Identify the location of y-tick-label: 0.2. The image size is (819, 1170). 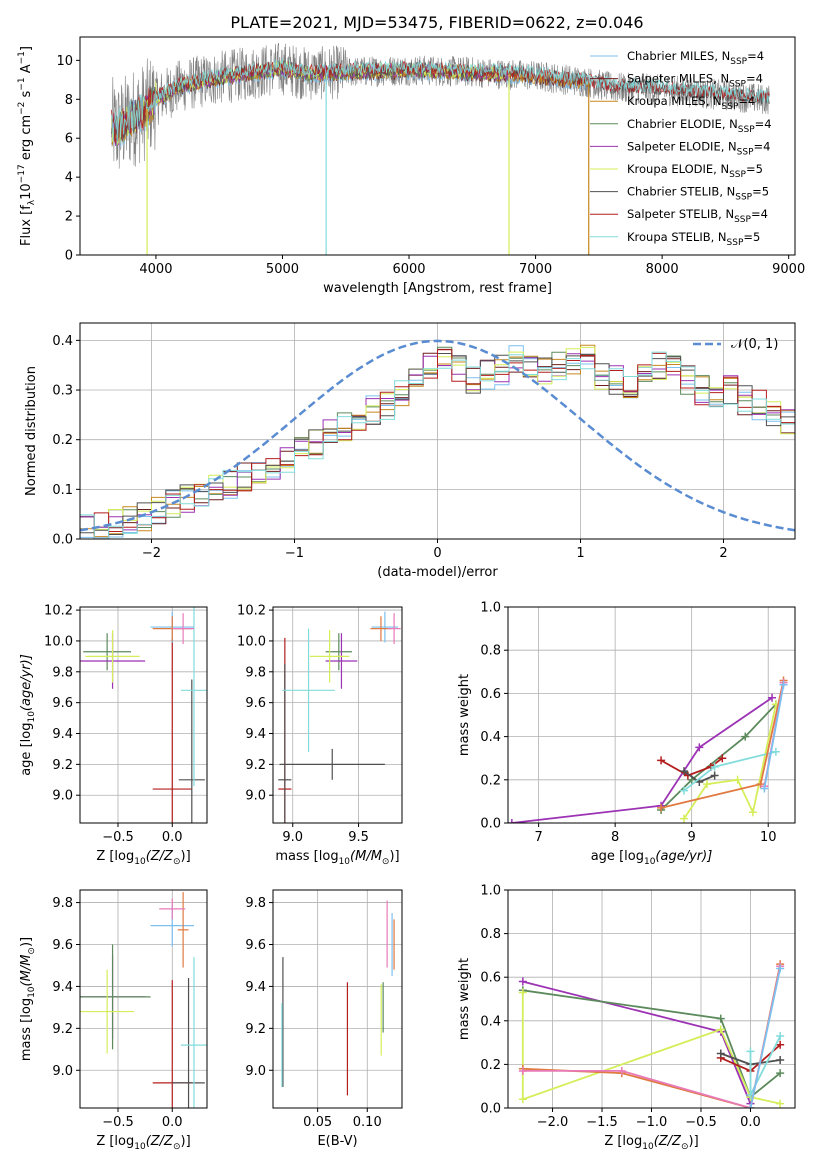
(62, 440).